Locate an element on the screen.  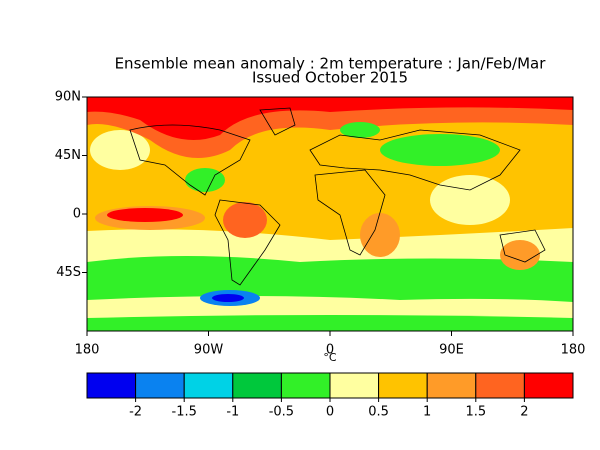
y-tick-label: 90N is located at coordinates (68, 97).